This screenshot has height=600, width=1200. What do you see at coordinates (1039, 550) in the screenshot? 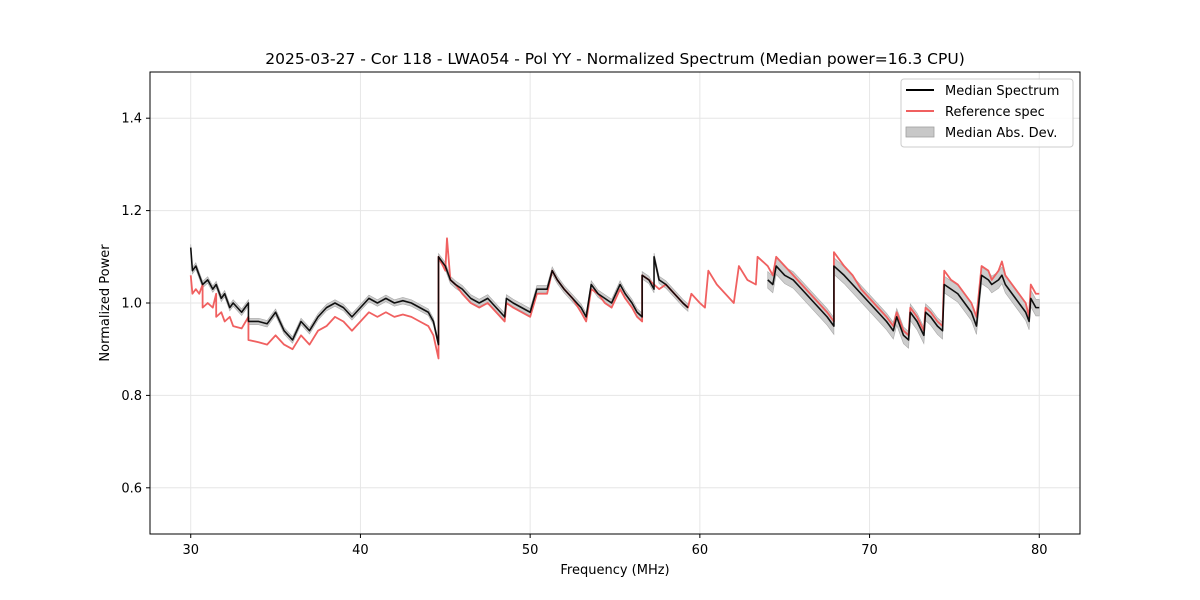
I see `x-tick-label: 80` at bounding box center [1039, 550].